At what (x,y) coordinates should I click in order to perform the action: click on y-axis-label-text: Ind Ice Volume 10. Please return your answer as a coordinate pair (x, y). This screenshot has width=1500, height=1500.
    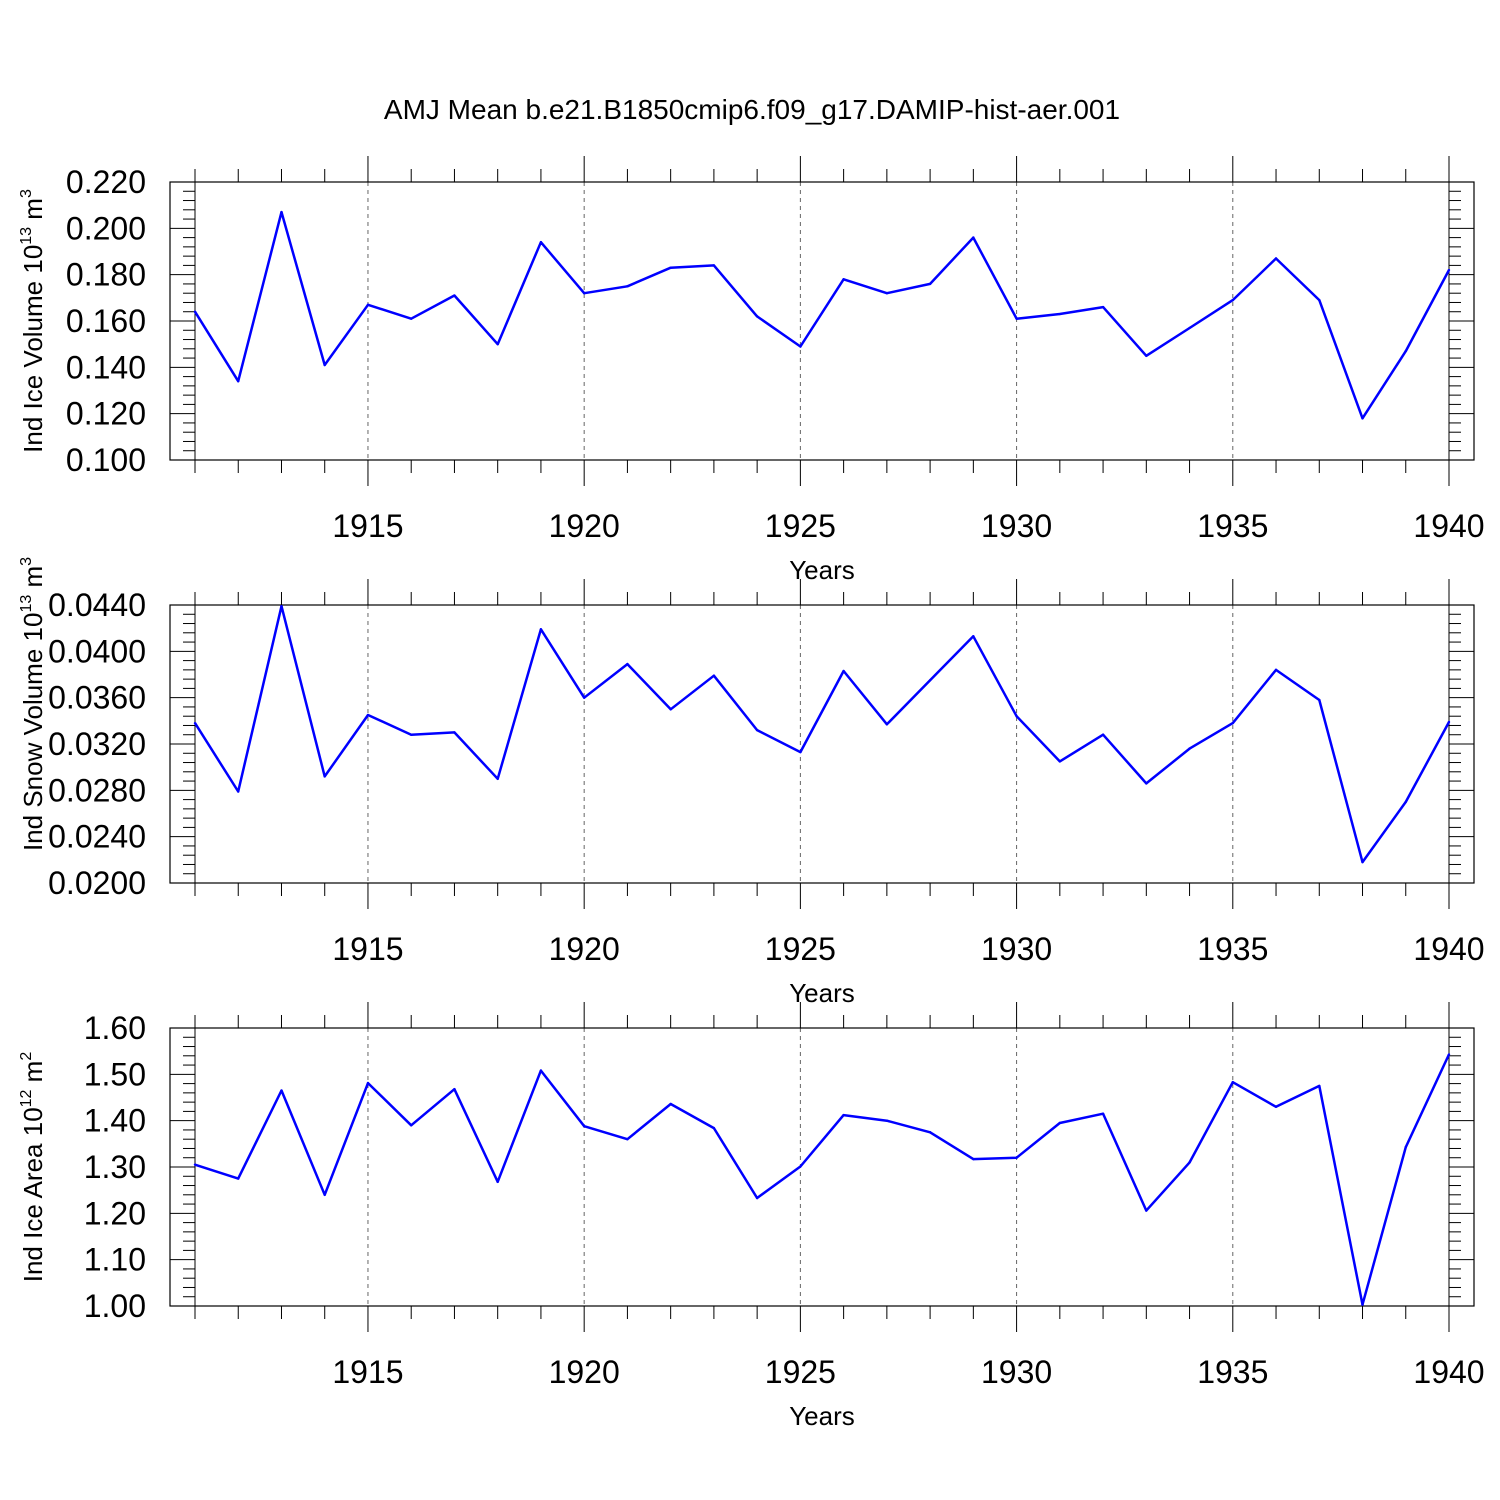
    Looking at the image, I should click on (33, 349).